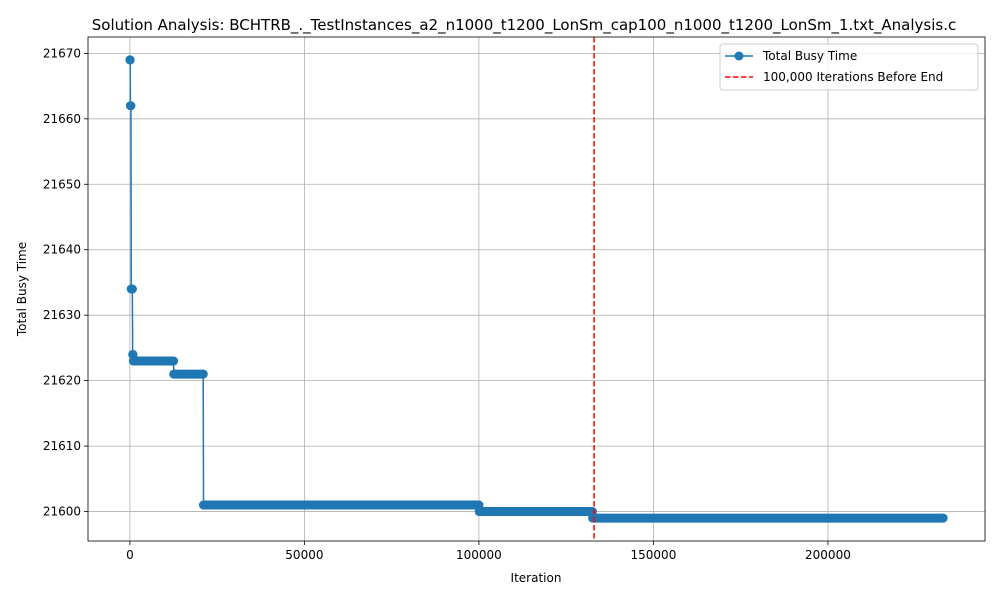 Image resolution: width=1000 pixels, height=600 pixels. What do you see at coordinates (809, 56) in the screenshot?
I see `legend-label-total-busy-time: Total Busy Time` at bounding box center [809, 56].